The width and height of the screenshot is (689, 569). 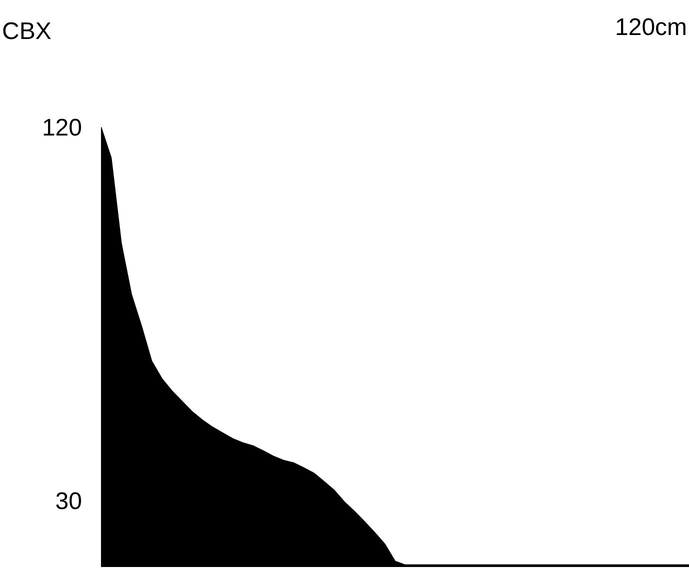 What do you see at coordinates (62, 128) in the screenshot?
I see `y-tick-label: 120` at bounding box center [62, 128].